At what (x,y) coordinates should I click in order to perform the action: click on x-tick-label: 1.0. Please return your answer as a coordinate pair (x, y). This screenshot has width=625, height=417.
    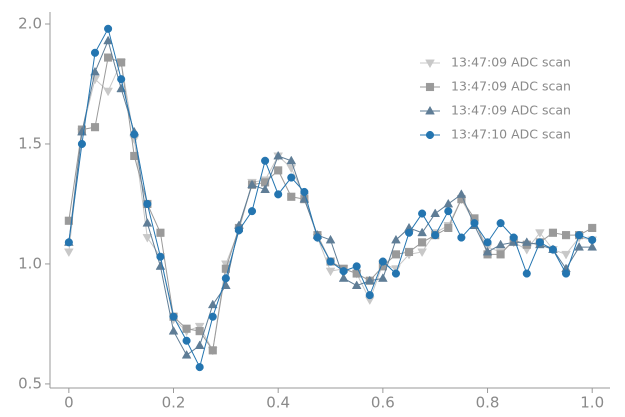
    Looking at the image, I should click on (592, 403).